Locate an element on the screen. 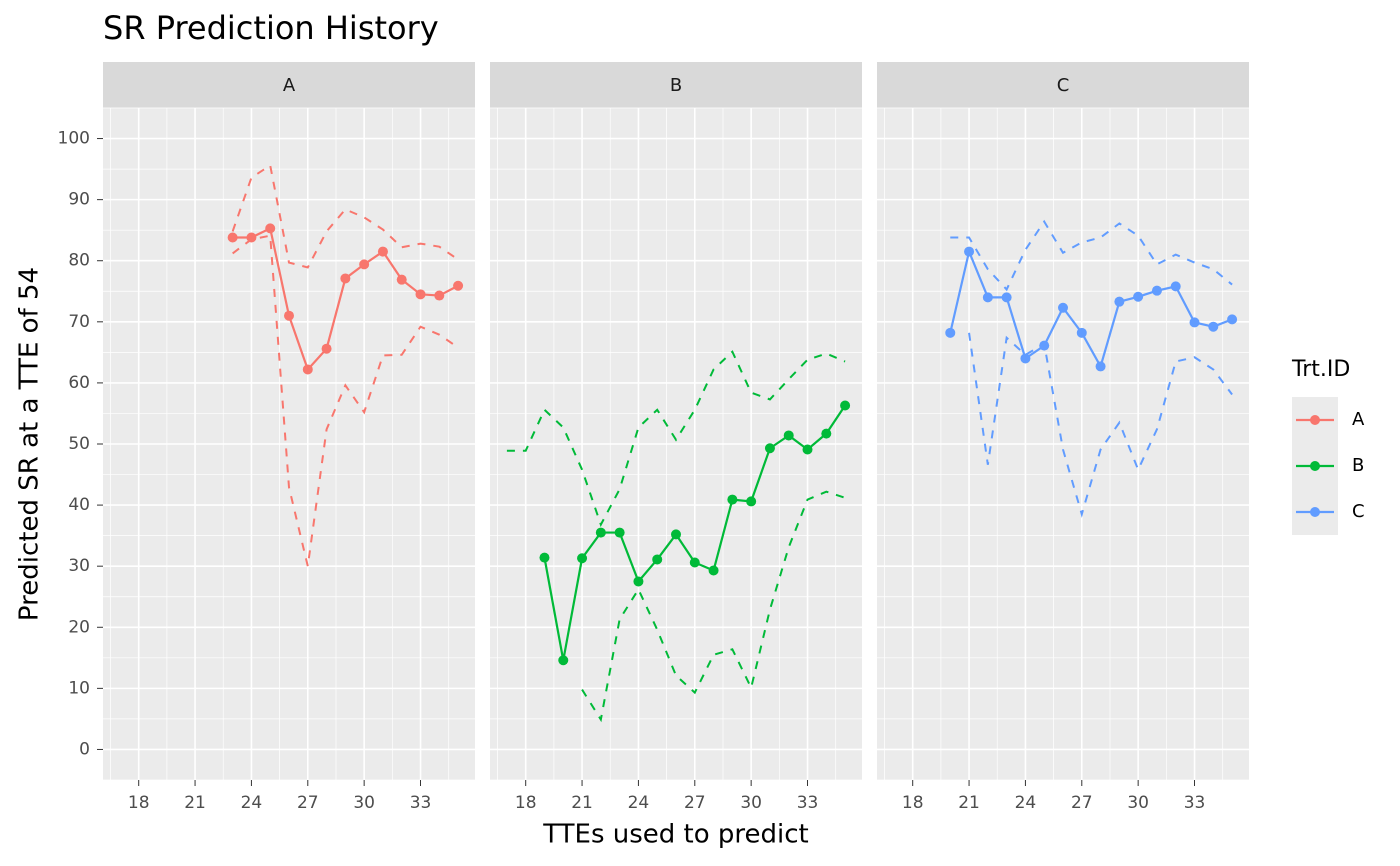  y-axis-label: Predicted SR at a TTE of 54 is located at coordinates (30, 444).